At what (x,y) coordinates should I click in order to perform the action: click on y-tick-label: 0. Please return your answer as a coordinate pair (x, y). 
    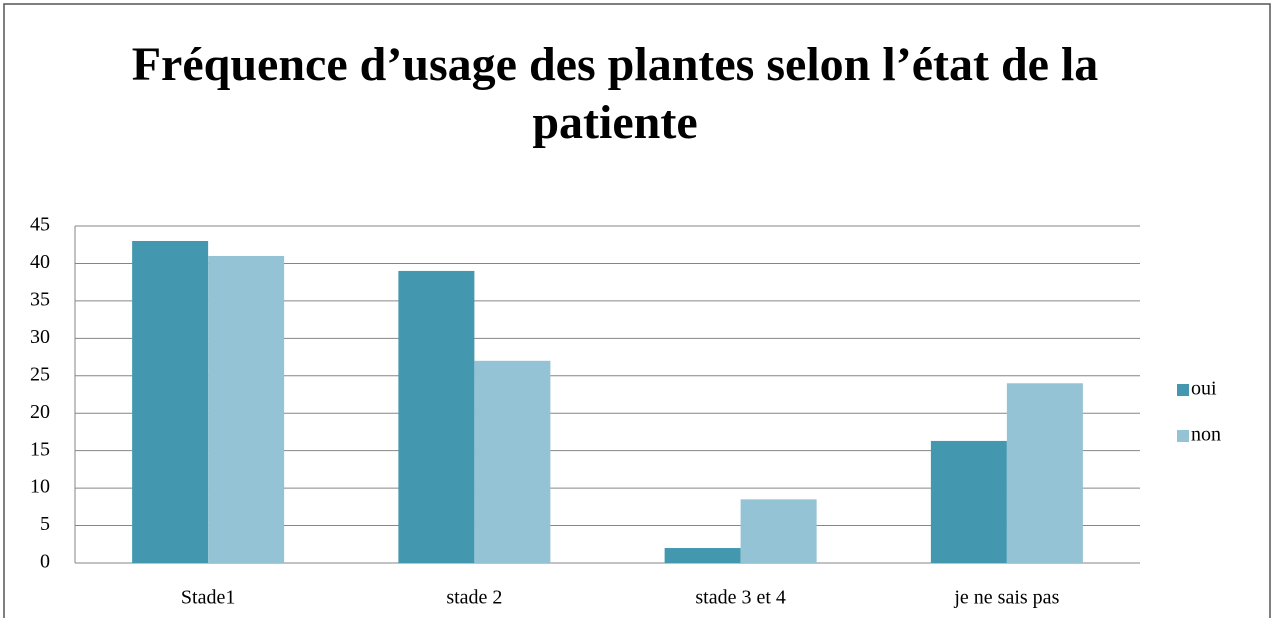
    Looking at the image, I should click on (45, 562).